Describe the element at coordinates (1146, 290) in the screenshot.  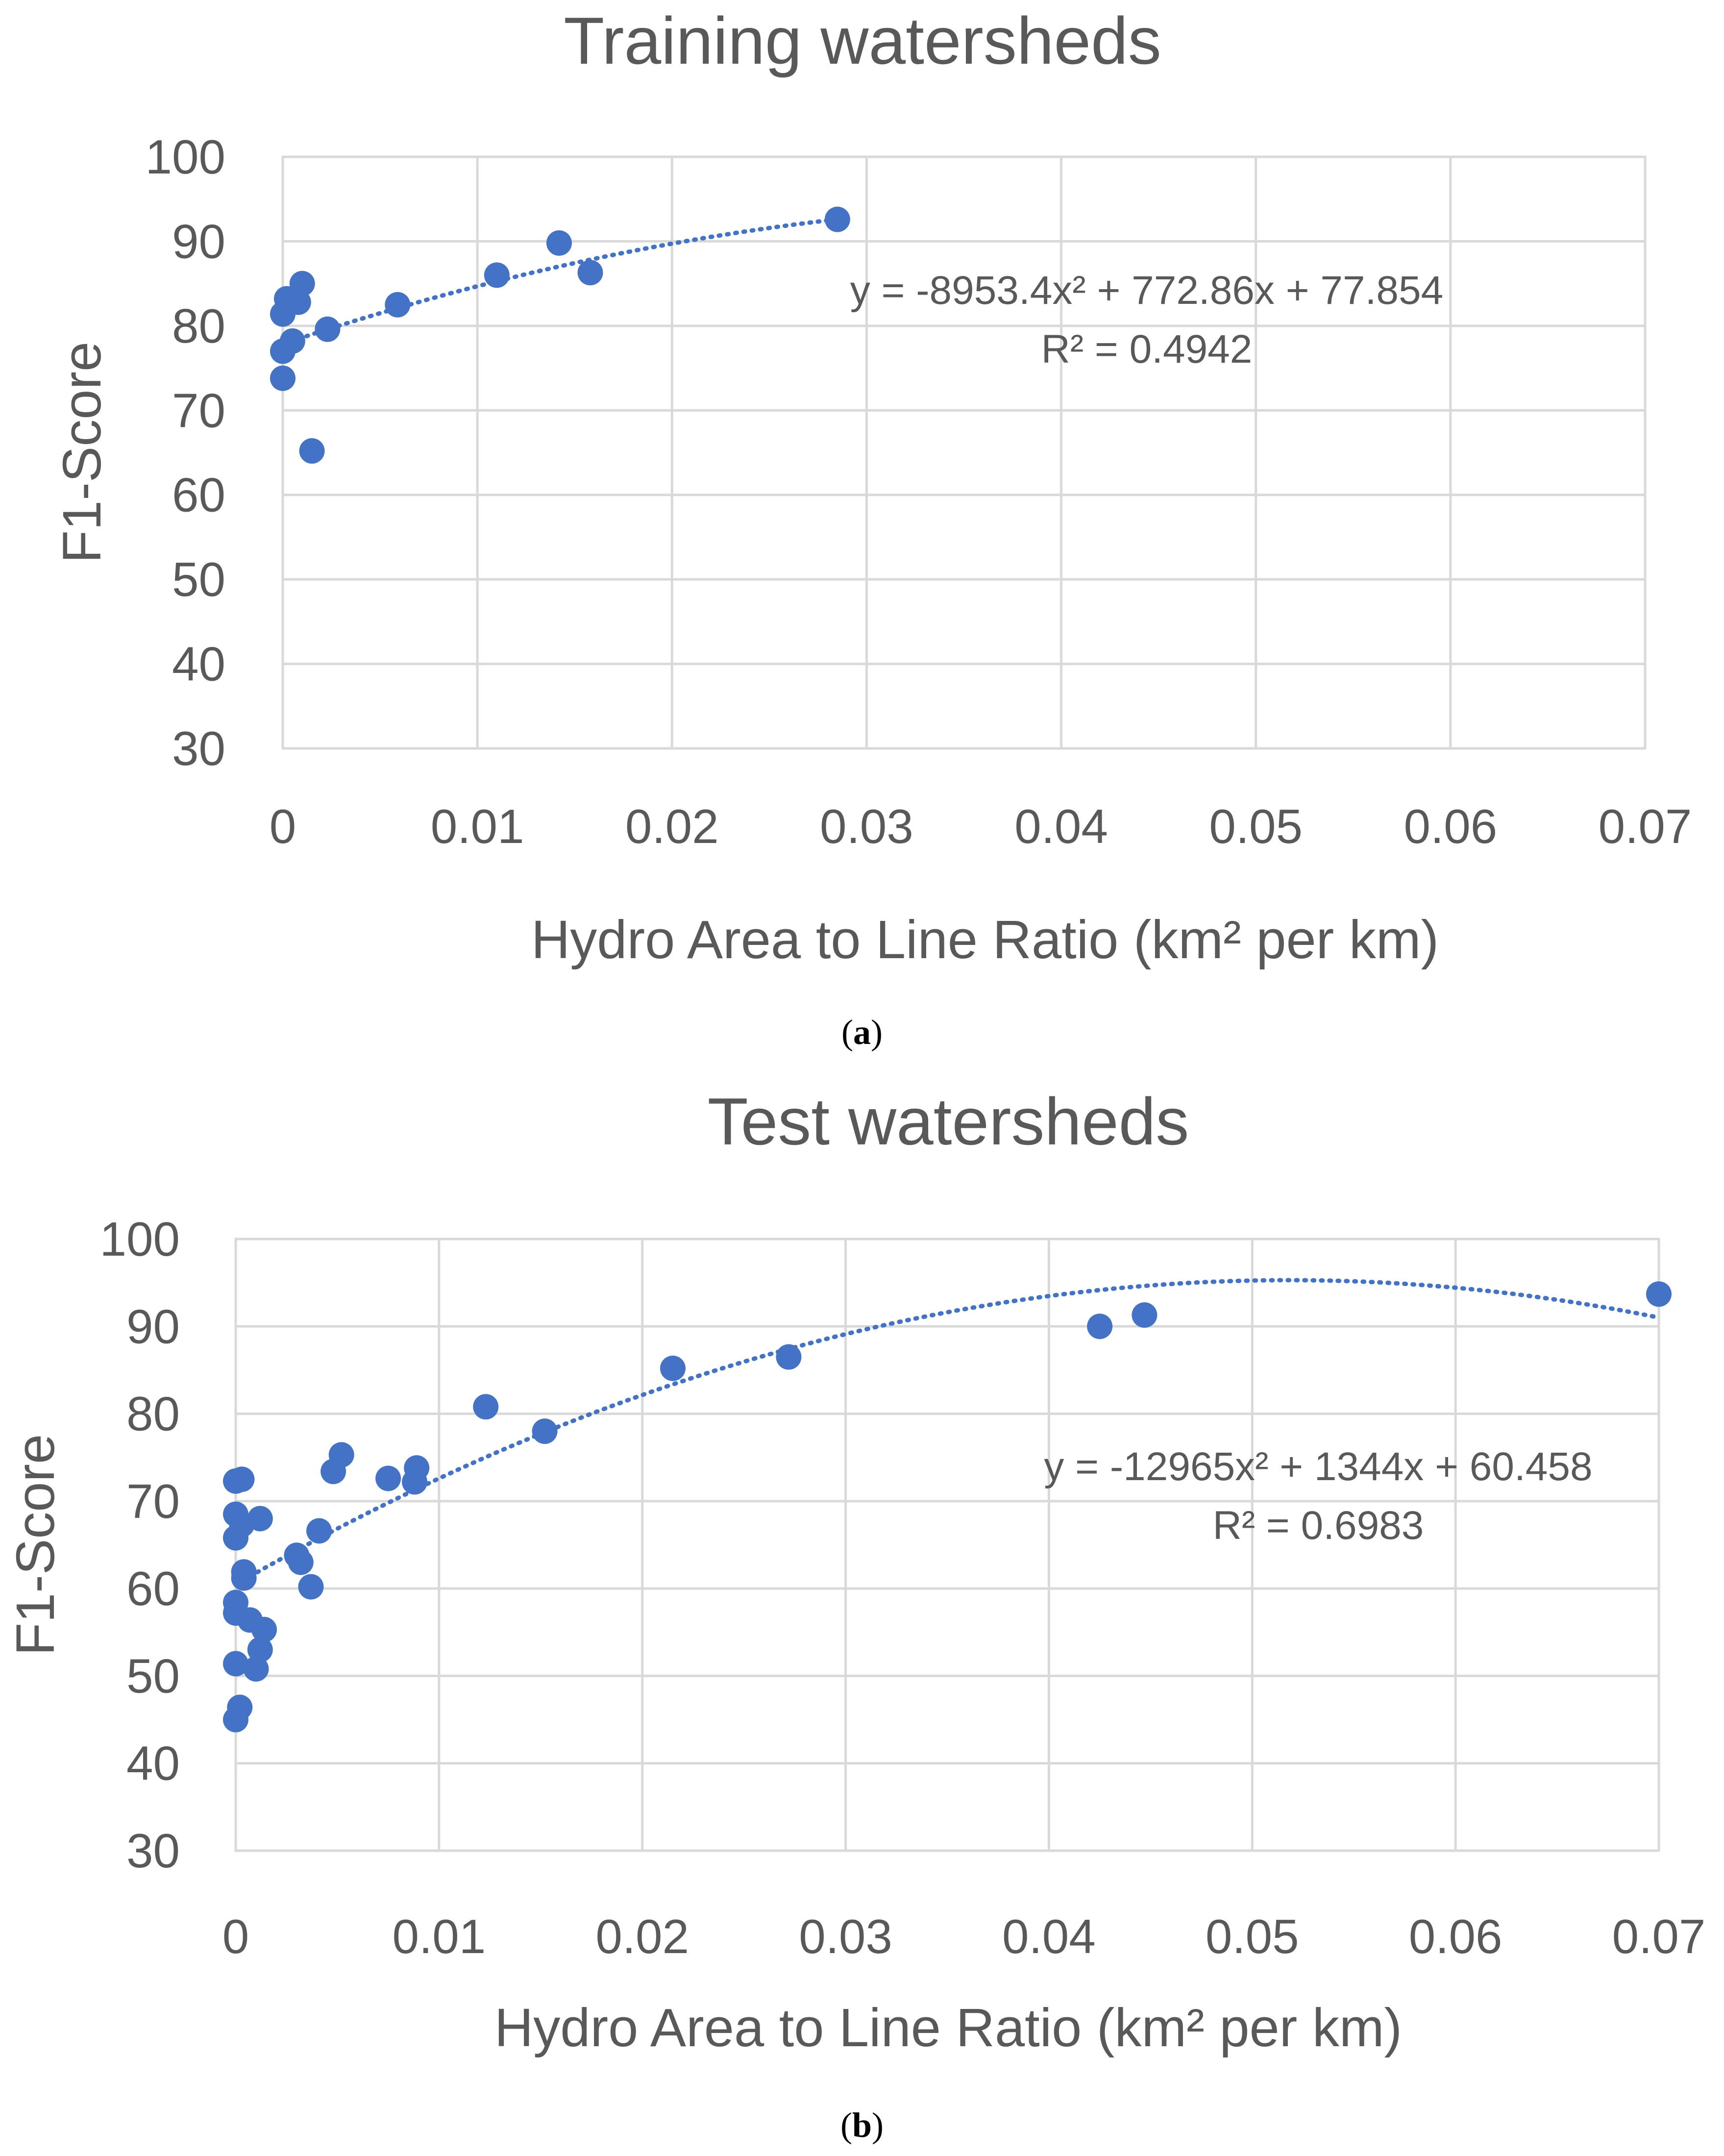
I see `trendline-equation: y = -8953.4x² + 772.86x + 77.854` at that location.